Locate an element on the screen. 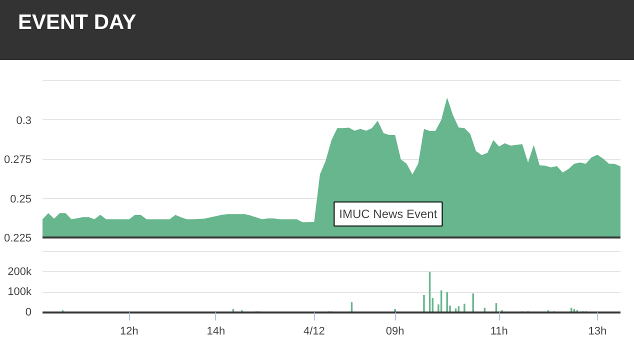  annotation: IMUC News Event is located at coordinates (388, 213).